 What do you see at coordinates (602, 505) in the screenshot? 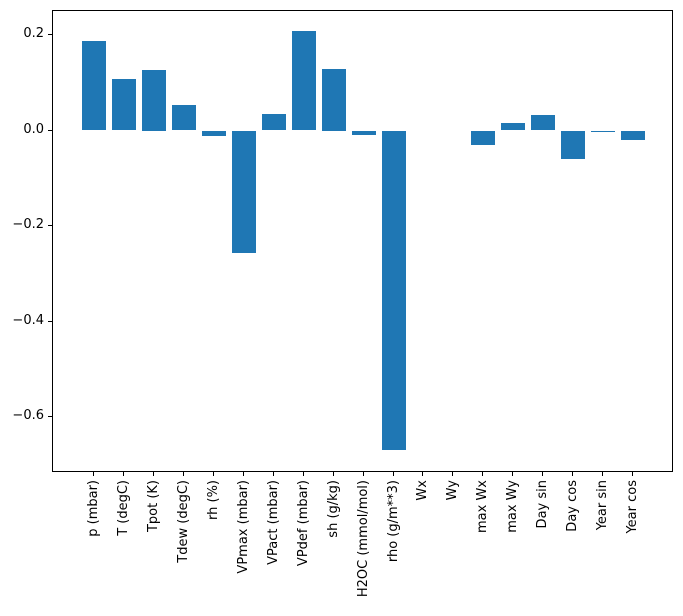
I see `x-tick-label-year-sin: Year sin` at bounding box center [602, 505].